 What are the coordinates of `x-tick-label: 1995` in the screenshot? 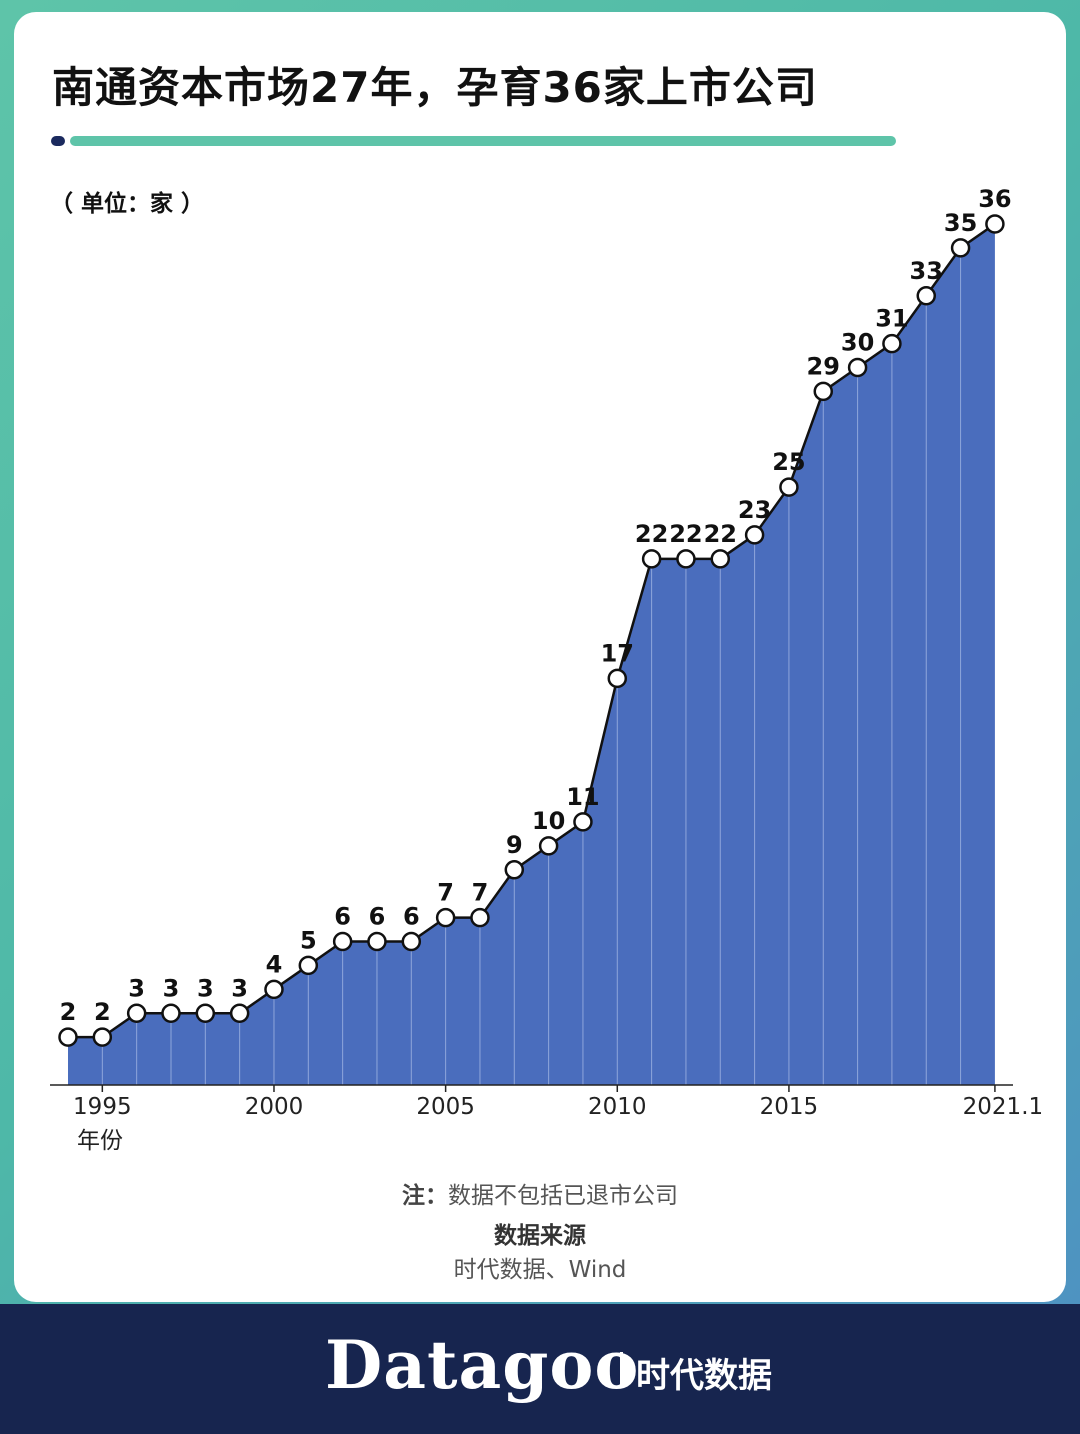 It's located at (102, 1107).